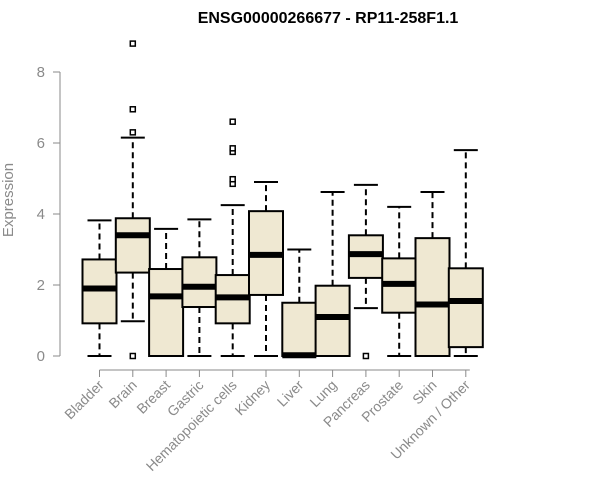  I want to click on y-tick-label: 8, so click(41, 72).